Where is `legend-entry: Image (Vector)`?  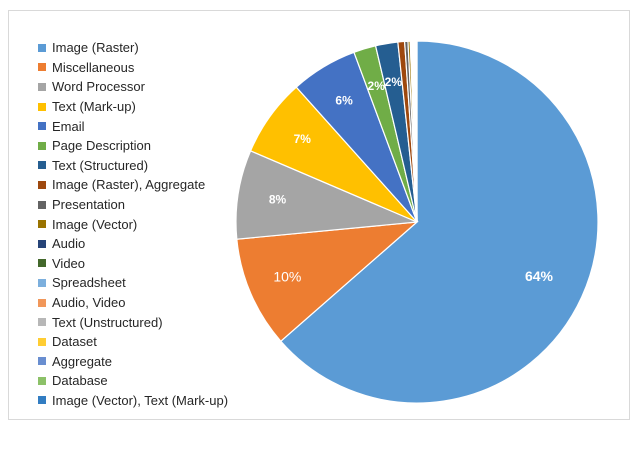 legend-entry: Image (Vector) is located at coordinates (133, 224).